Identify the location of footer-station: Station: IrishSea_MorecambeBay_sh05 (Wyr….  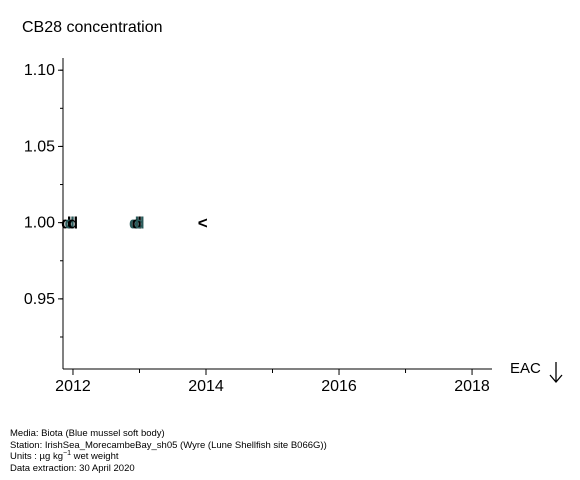
(168, 445).